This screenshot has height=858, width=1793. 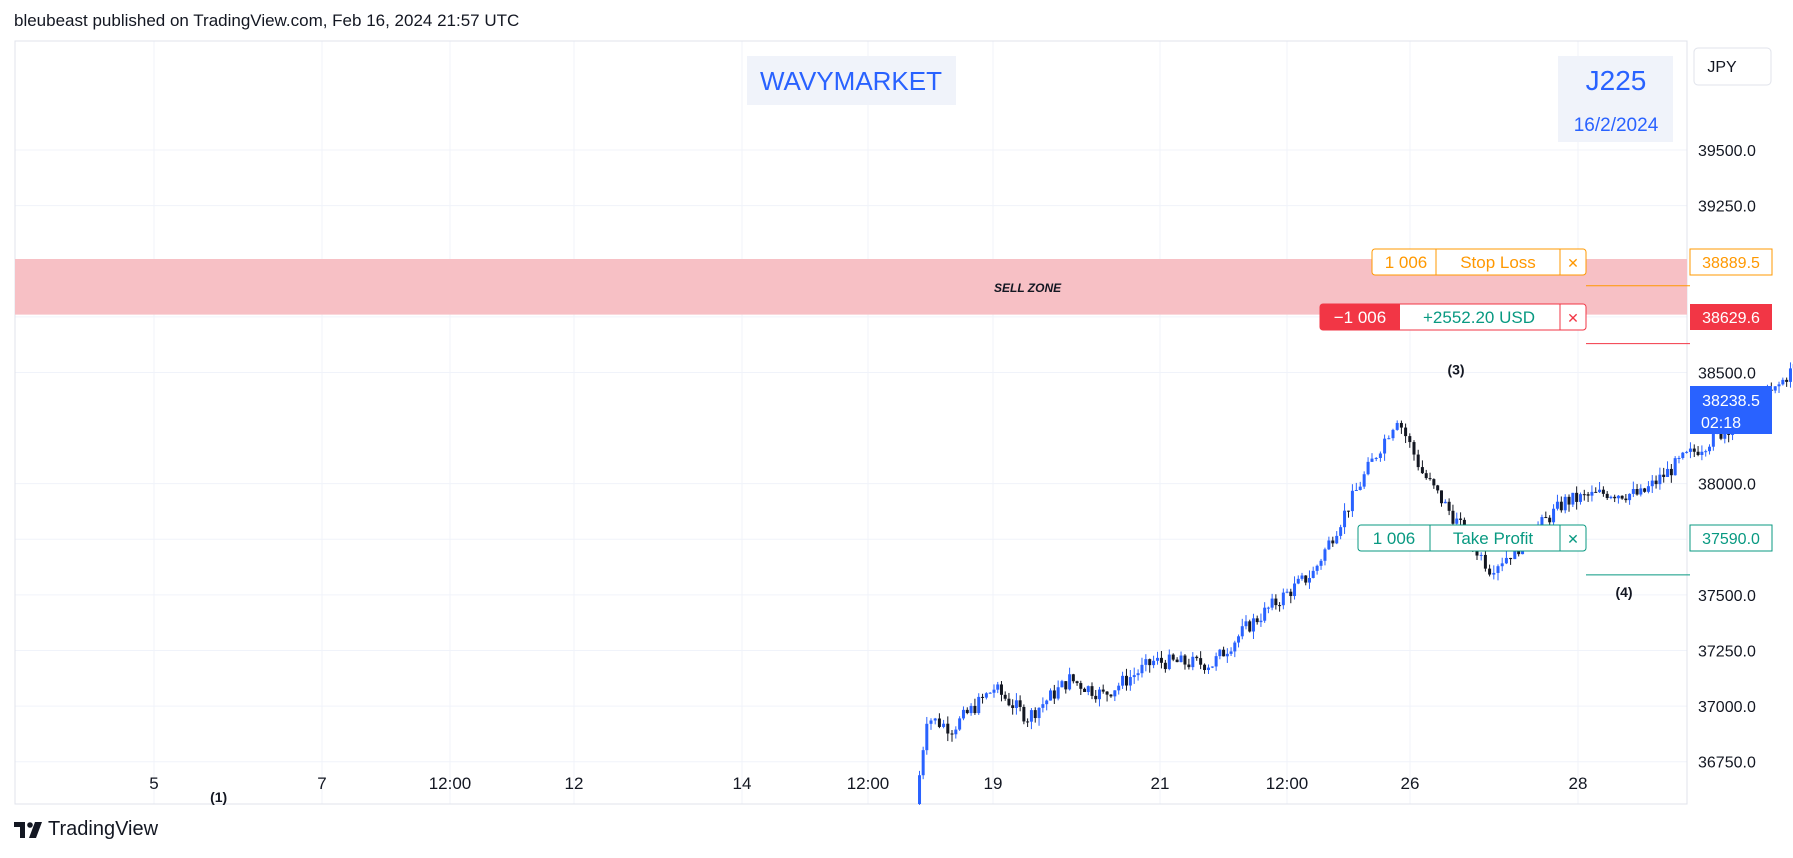 I want to click on take-profit-order: 1 006 Take Profit ✕ 37590.0, so click(x=1565, y=538).